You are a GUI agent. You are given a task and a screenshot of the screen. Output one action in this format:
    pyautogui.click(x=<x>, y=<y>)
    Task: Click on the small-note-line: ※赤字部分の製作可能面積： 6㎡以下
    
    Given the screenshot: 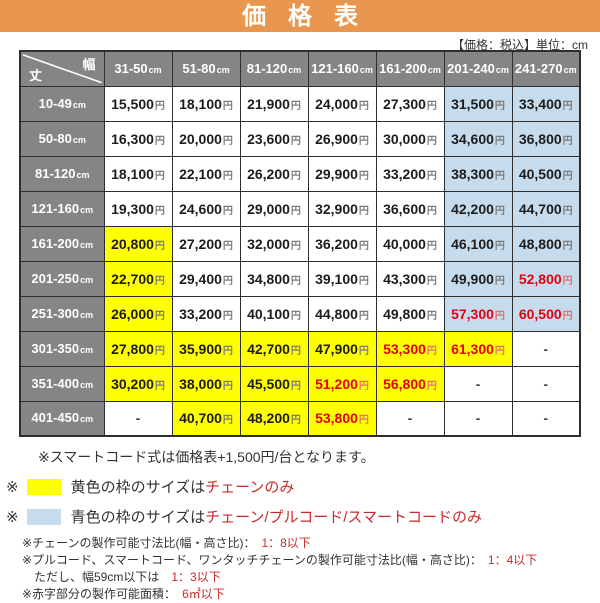 What is the action you would take?
    pyautogui.click(x=311, y=594)
    